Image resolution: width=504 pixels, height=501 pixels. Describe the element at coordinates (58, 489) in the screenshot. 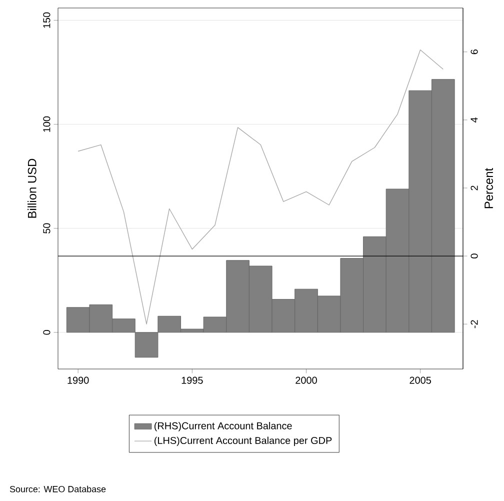

I see `source-note: Source: WEO Database` at that location.